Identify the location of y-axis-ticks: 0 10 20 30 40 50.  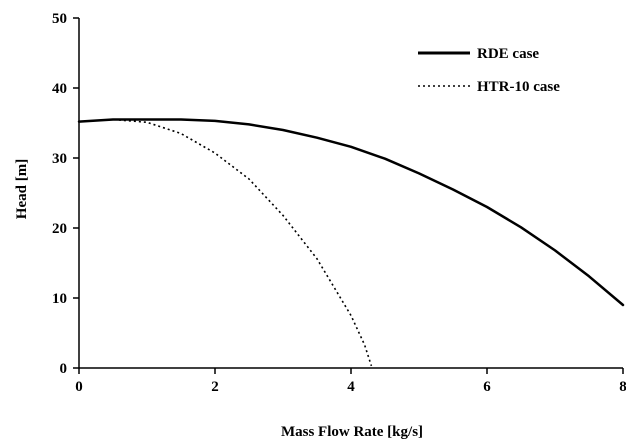
(65, 194).